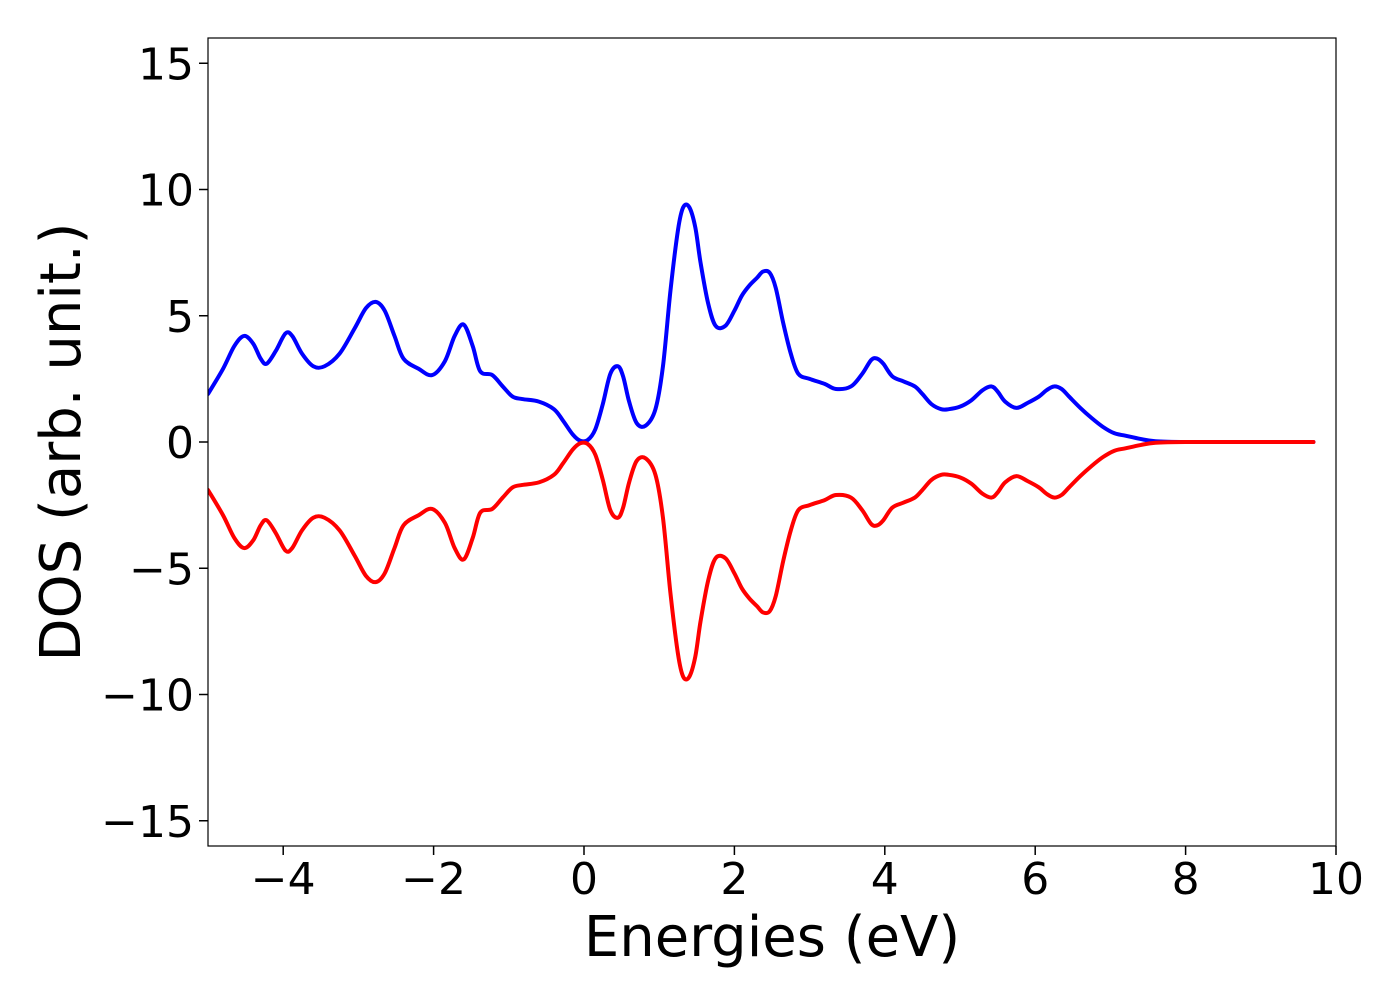  I want to click on x-tick-label: 4, so click(885, 879).